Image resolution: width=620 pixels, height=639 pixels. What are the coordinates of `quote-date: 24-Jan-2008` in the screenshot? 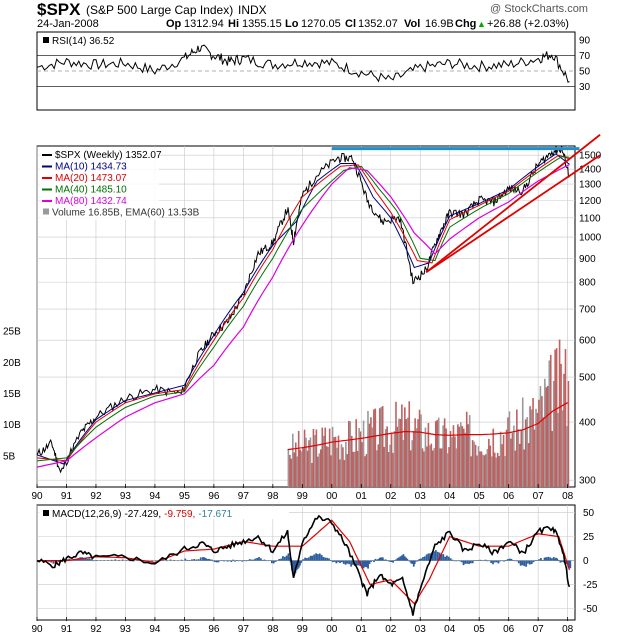 It's located at (68, 24).